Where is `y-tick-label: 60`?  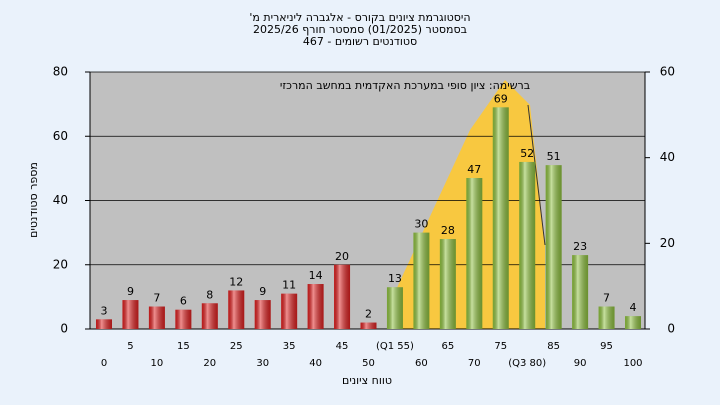
y-tick-label: 60 is located at coordinates (60, 136).